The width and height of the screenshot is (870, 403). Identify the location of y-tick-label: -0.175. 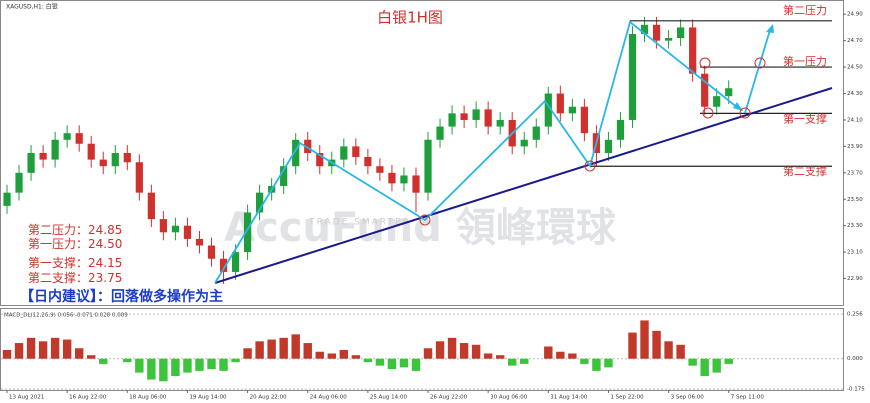
(856, 390).